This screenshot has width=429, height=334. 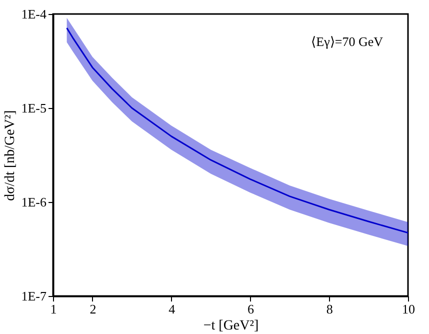 I want to click on x-tick-label: 10, so click(x=408, y=309).